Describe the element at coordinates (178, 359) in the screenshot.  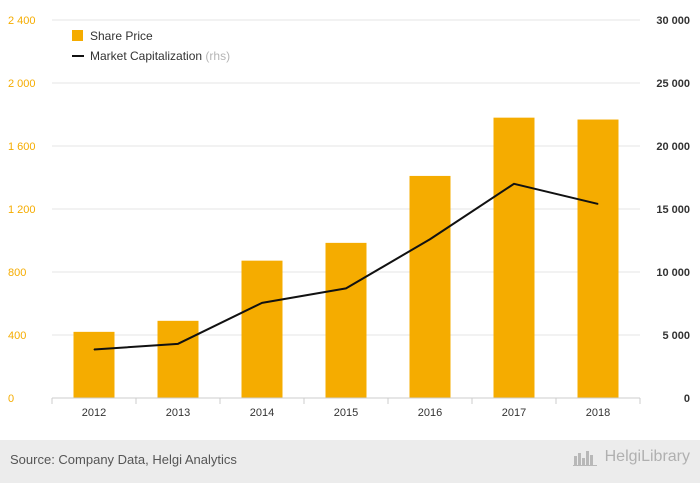
I see `bar-2013` at that location.